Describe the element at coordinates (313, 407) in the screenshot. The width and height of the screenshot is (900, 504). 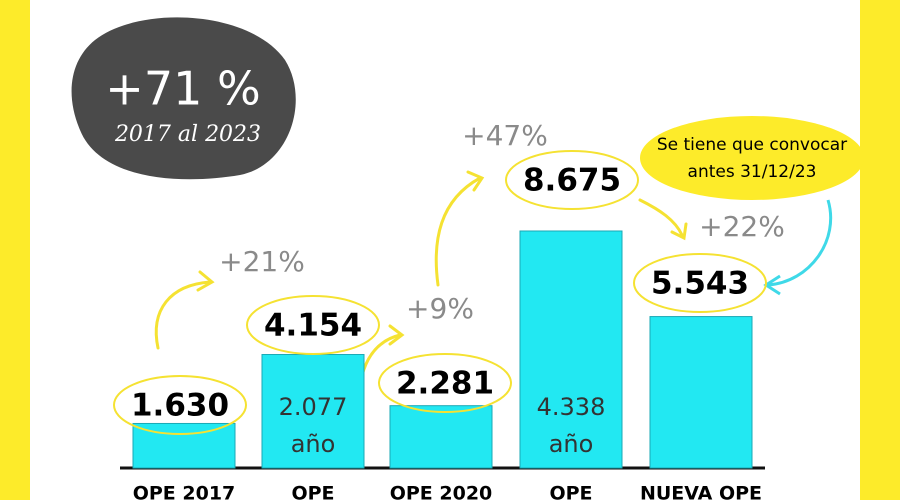
I see `bar-note: 2.077` at that location.